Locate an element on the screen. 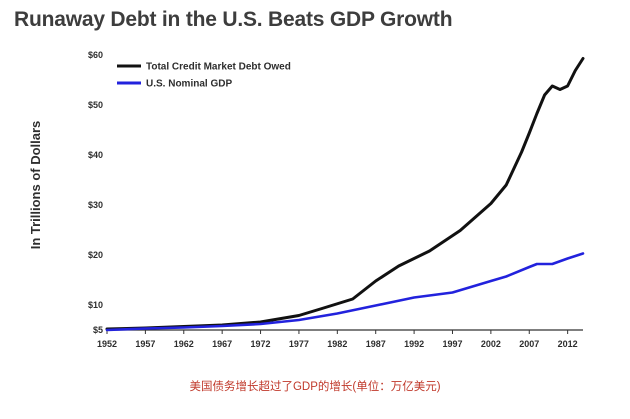 The width and height of the screenshot is (630, 419). x-tick-label: 1957 is located at coordinates (145, 344).